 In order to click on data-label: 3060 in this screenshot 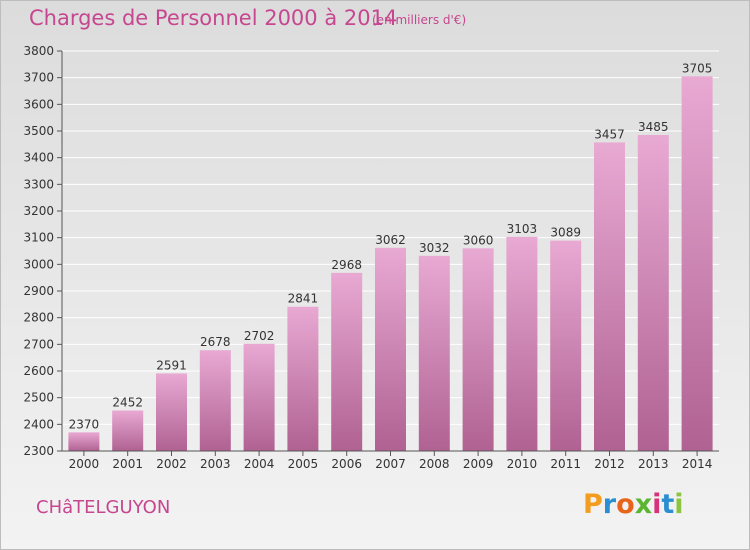, I will do `click(478, 240)`.